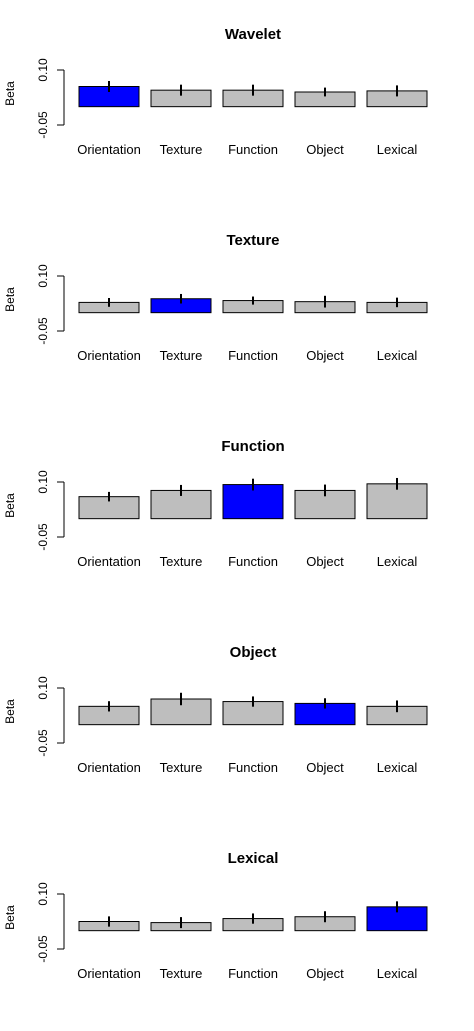 Image resolution: width=474 pixels, height=1031 pixels. Describe the element at coordinates (252, 446) in the screenshot. I see `chart-title: Function` at that location.